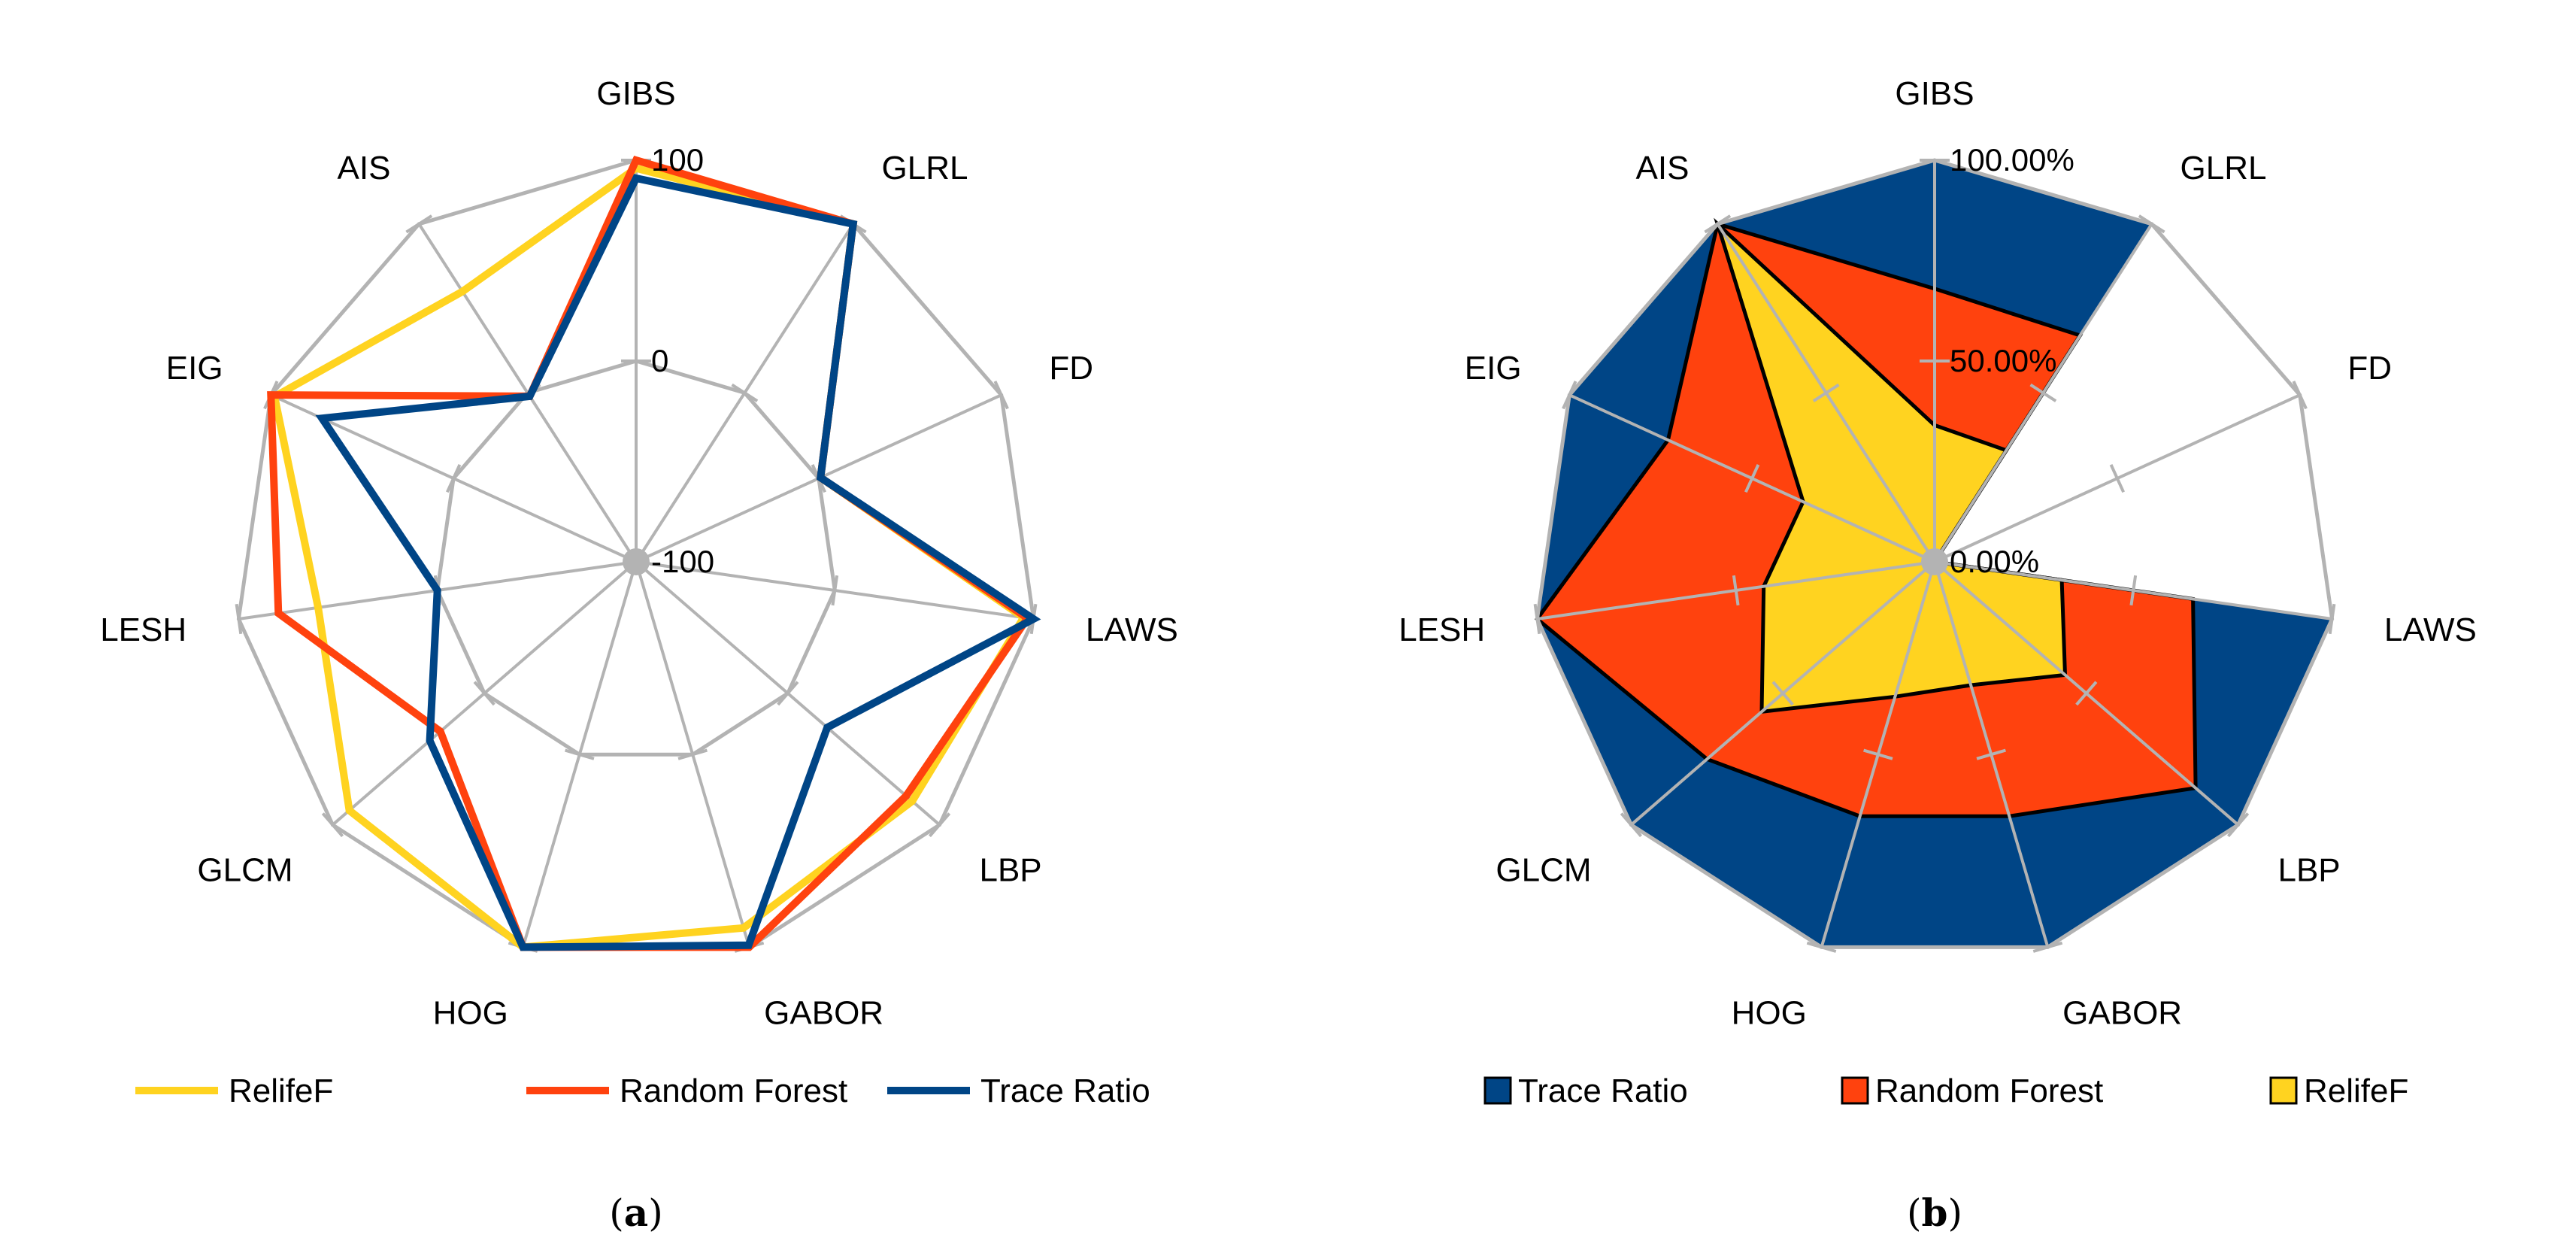 The height and width of the screenshot is (1253, 2576). I want to click on tick-label: -100, so click(682, 561).